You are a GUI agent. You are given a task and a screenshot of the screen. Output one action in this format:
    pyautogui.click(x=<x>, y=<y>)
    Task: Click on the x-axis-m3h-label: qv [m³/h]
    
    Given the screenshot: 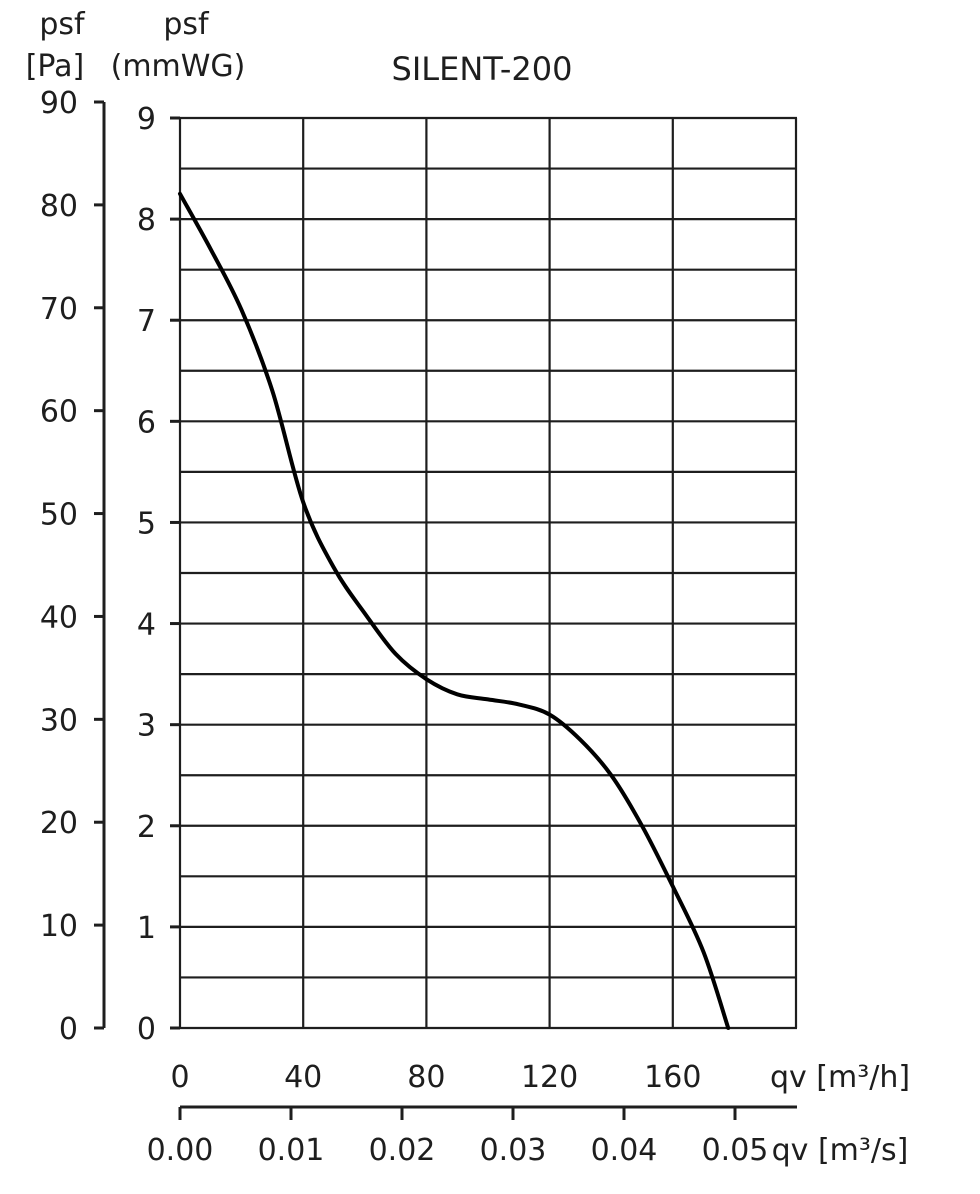 What is the action you would take?
    pyautogui.click(x=840, y=1077)
    